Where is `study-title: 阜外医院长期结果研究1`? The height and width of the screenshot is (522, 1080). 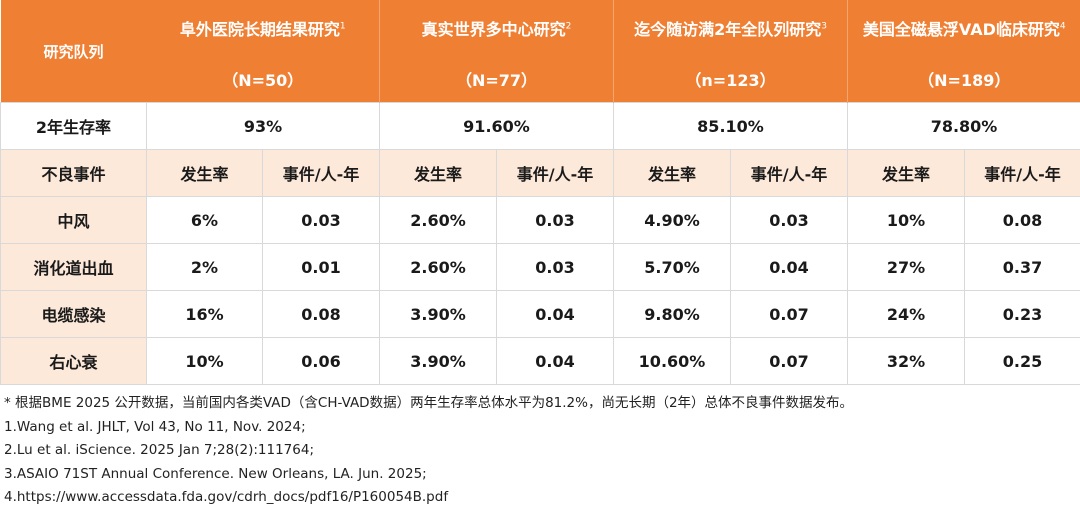
study-title: 阜外医院长期结果研究1 is located at coordinates (263, 28).